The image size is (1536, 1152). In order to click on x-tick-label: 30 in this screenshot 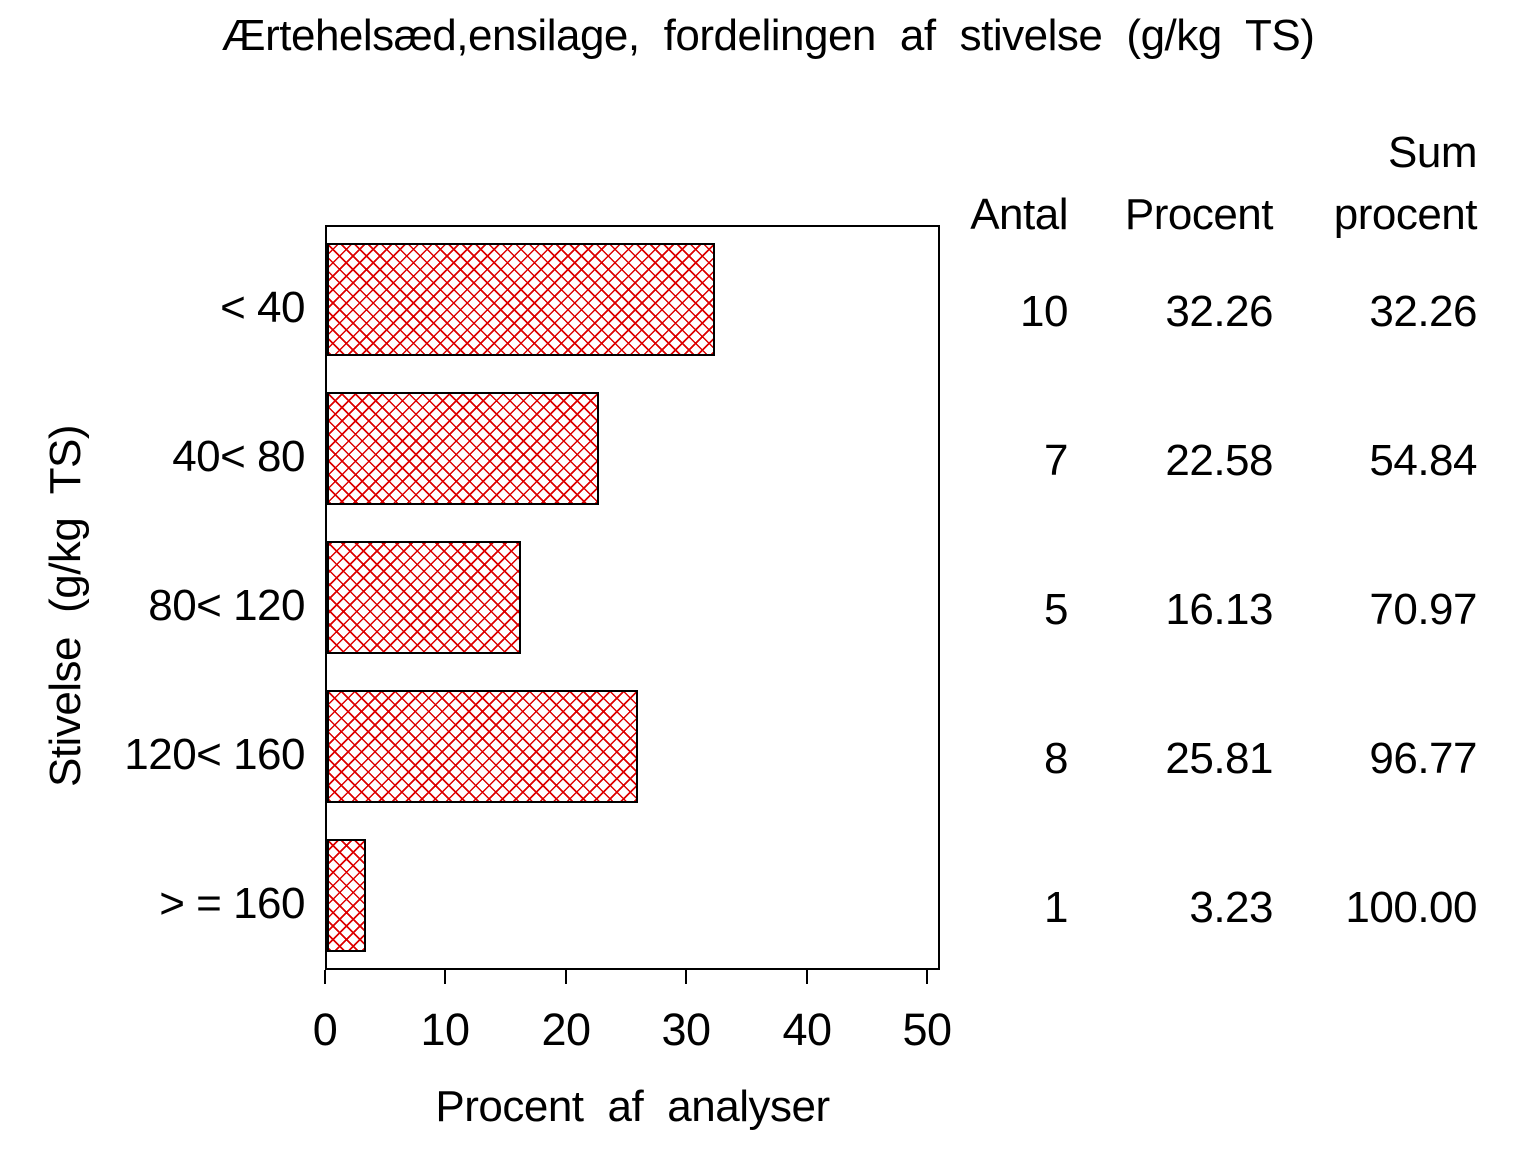, I will do `click(686, 1029)`.